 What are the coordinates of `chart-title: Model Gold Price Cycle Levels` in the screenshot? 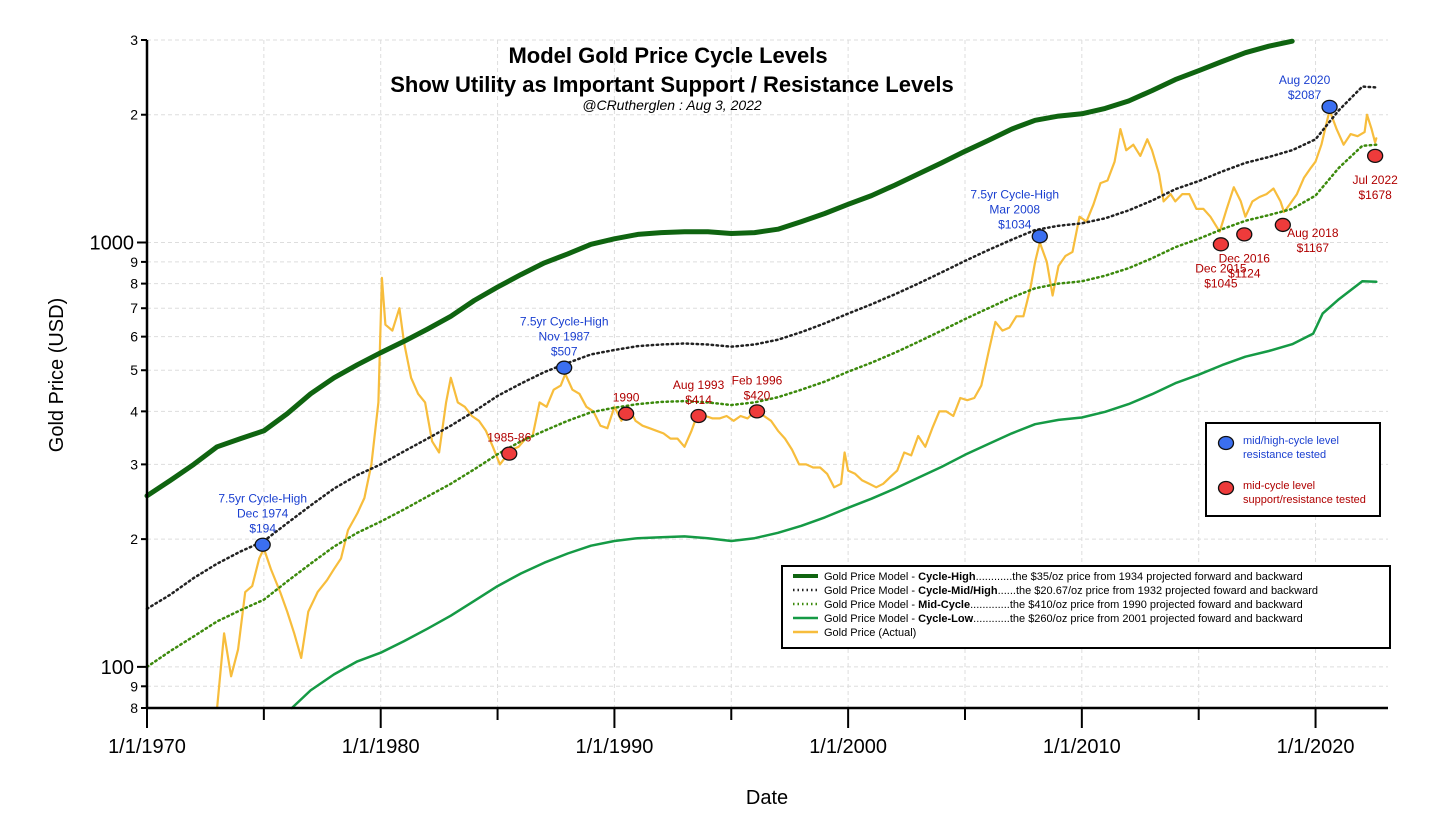 It's located at (667, 55).